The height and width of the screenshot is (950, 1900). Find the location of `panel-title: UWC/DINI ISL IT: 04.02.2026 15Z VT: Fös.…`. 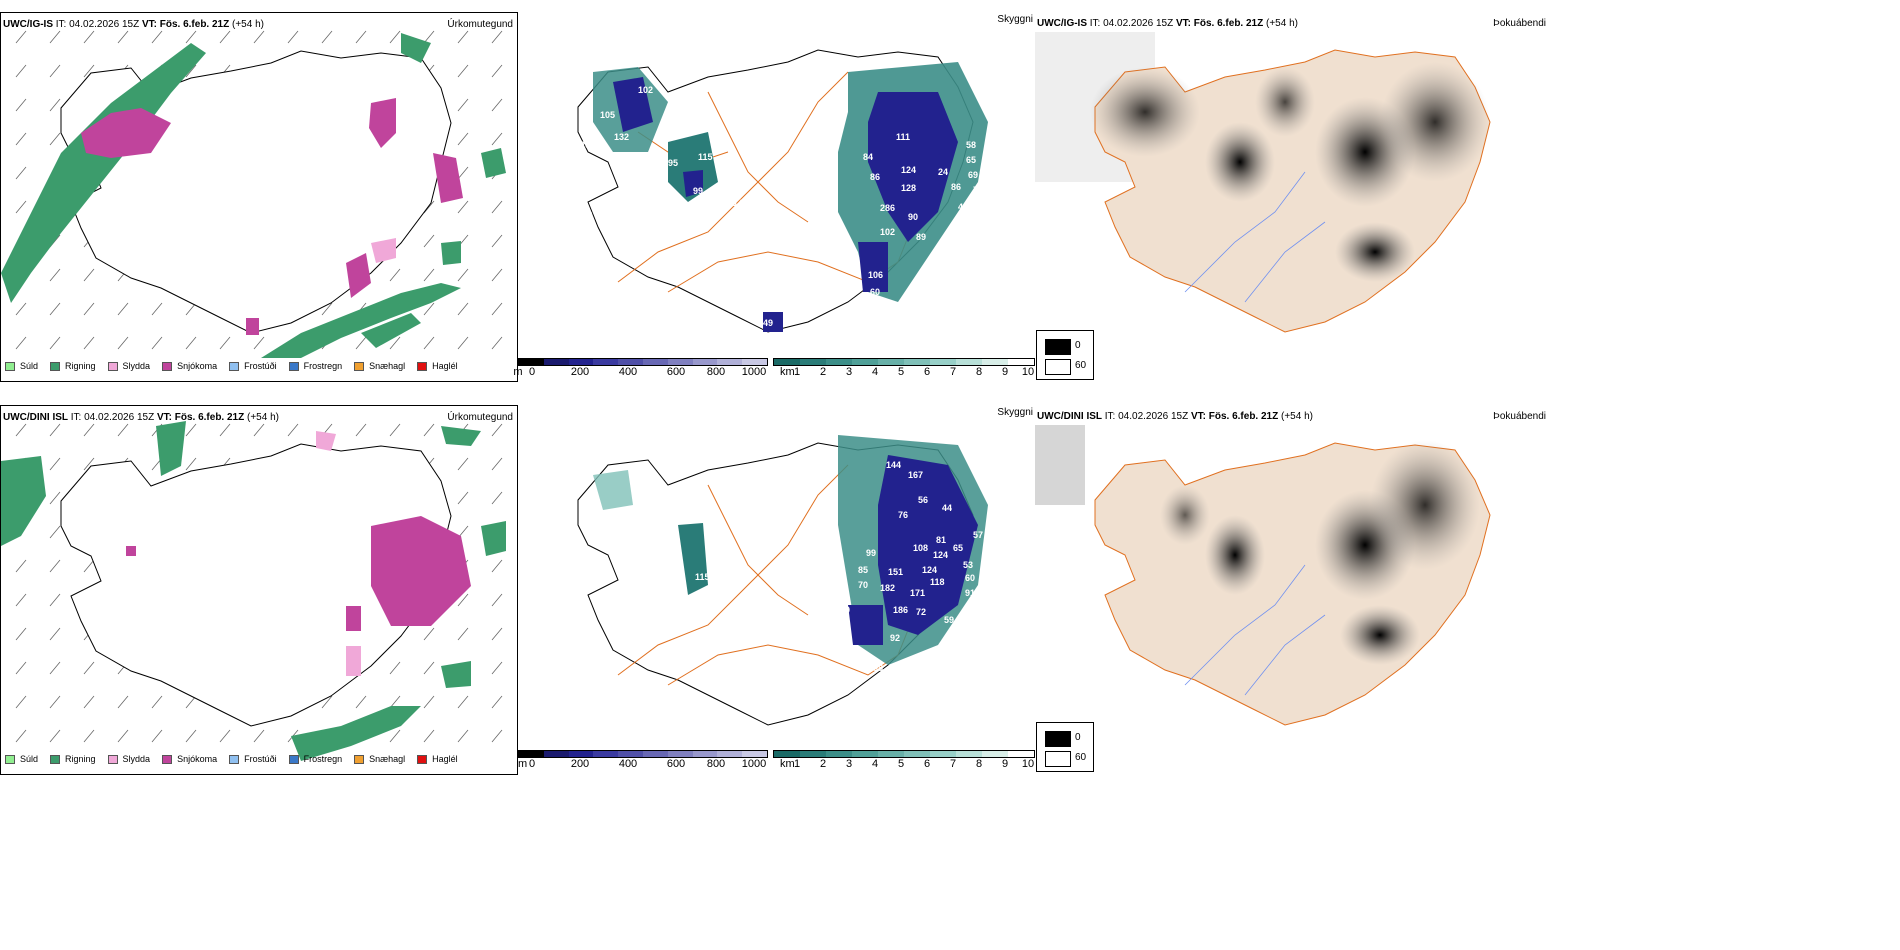

panel-title: UWC/DINI ISL IT: 04.02.2026 15Z VT: Fös.… is located at coordinates (141, 417).